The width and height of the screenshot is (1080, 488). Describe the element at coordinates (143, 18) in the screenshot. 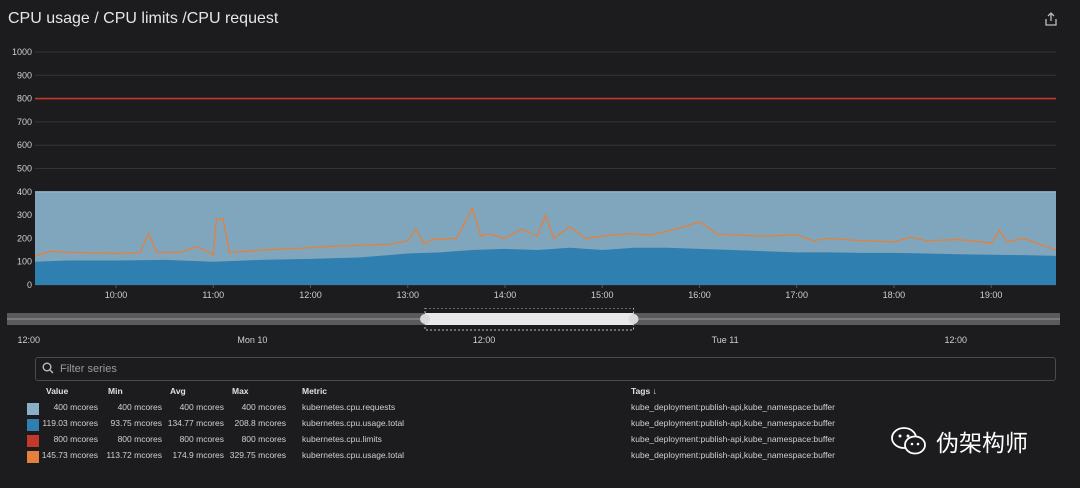

I see `chart-title: CPU usage / CPU limits /CPU request` at that location.